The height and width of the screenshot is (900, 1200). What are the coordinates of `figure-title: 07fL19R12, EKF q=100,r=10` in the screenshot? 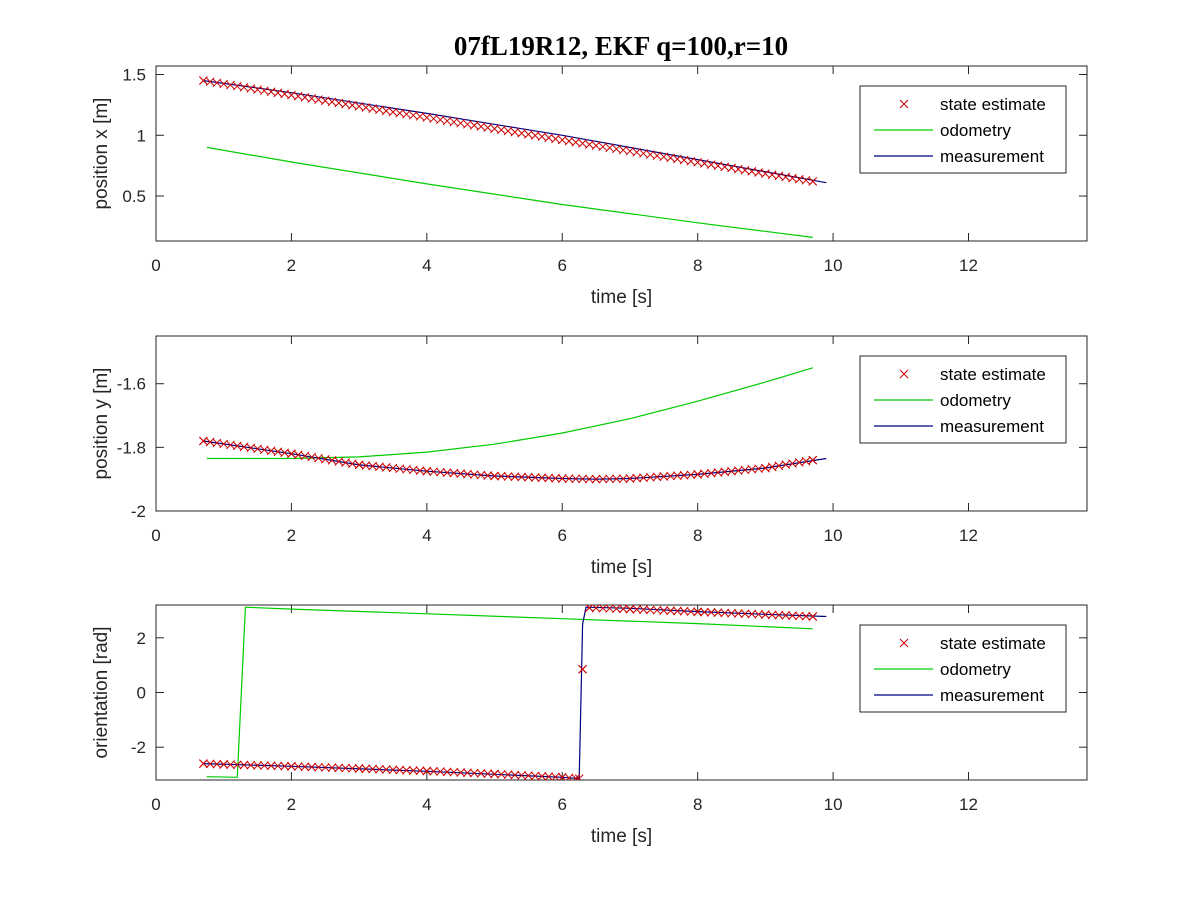 It's located at (621, 46).